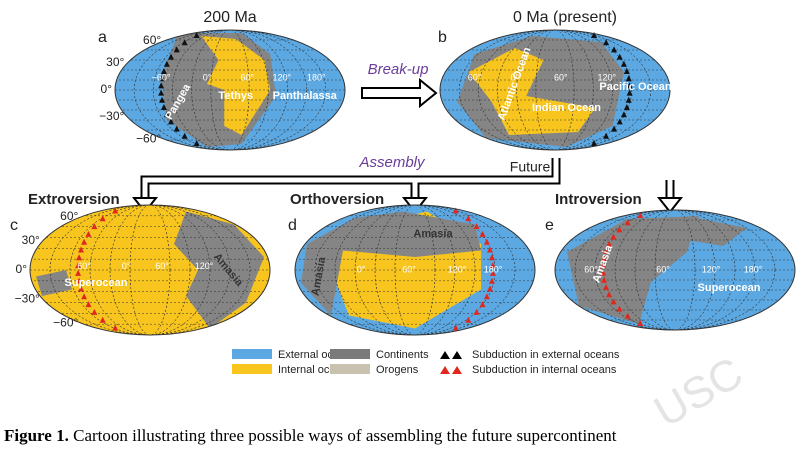  What do you see at coordinates (337, 199) in the screenshot?
I see `panel-title: Orthoversion` at bounding box center [337, 199].